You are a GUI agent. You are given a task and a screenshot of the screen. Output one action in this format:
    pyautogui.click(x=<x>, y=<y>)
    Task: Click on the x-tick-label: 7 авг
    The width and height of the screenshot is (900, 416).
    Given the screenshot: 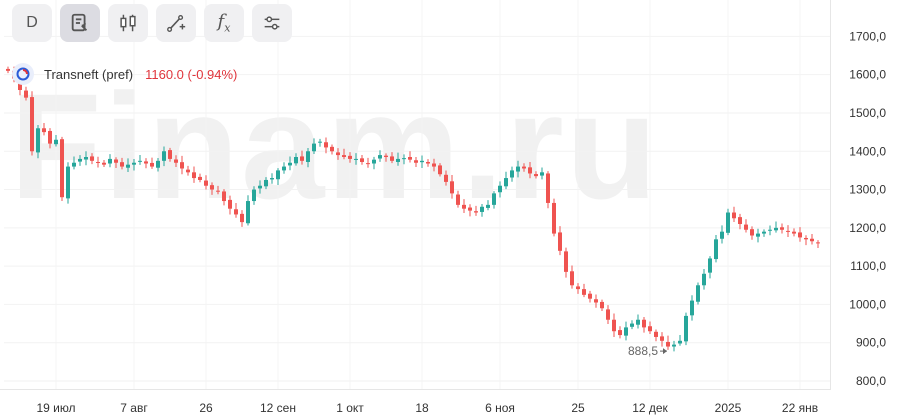 What is the action you would take?
    pyautogui.click(x=134, y=408)
    